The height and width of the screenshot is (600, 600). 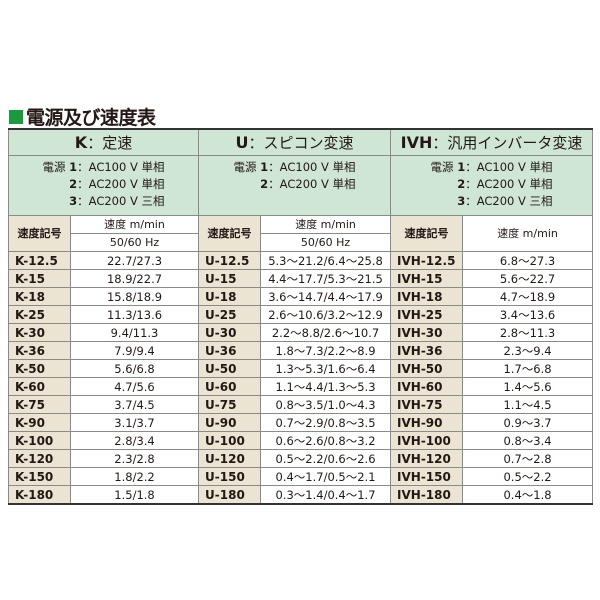 I want to click on speed-code: K-90, so click(x=39, y=422).